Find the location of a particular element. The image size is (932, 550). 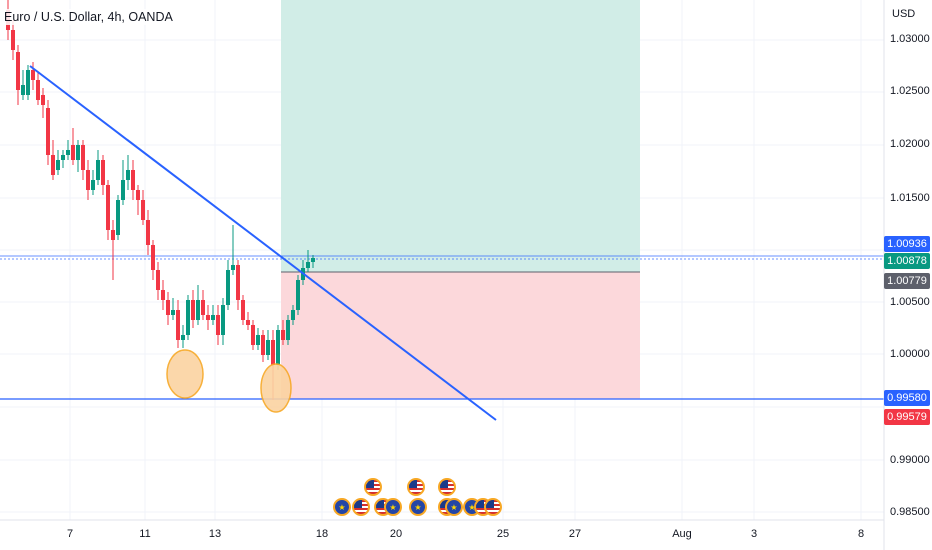

y-tick-5: 1.00500 is located at coordinates (910, 302).